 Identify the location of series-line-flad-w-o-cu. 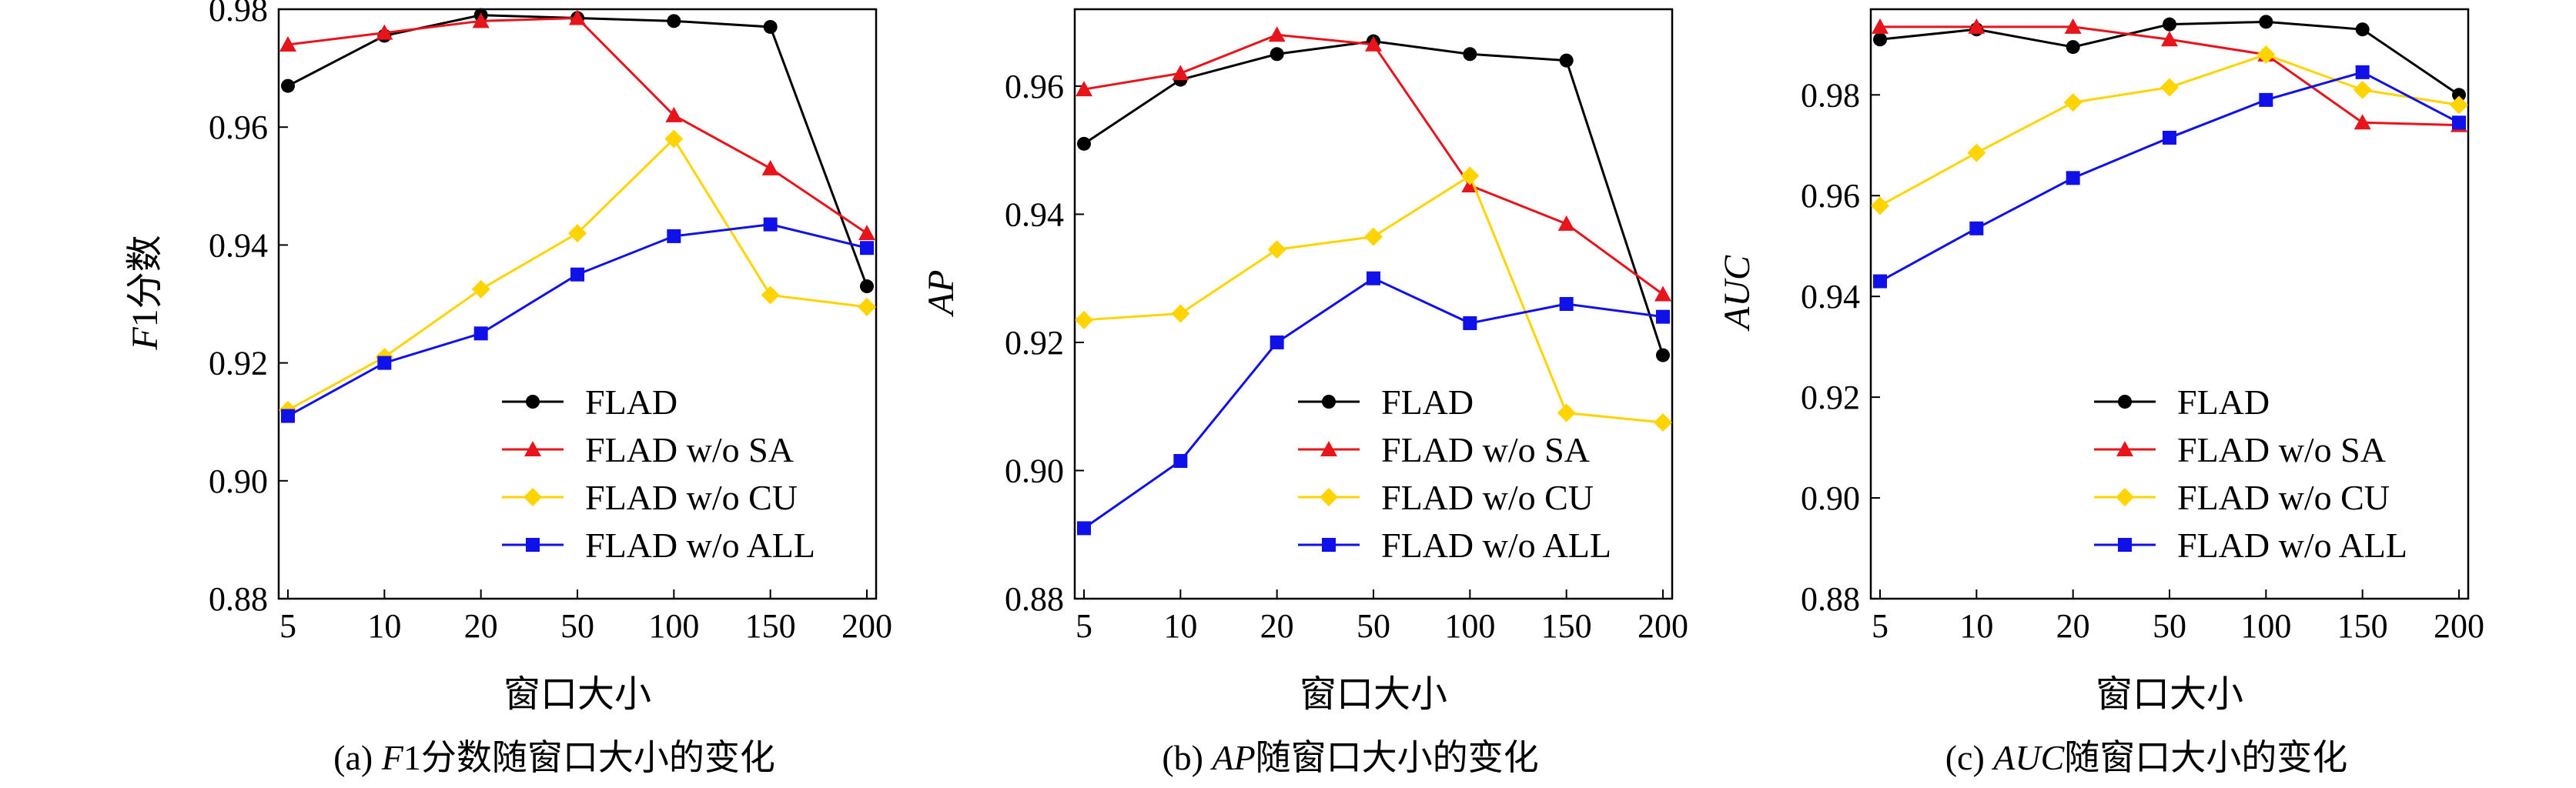
(1374, 299).